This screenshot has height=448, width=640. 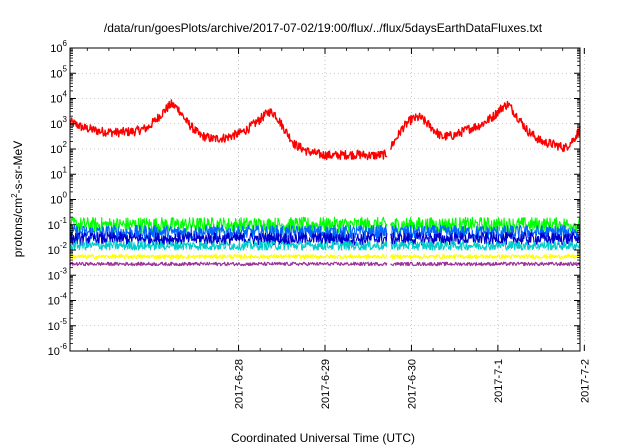 What do you see at coordinates (499, 381) in the screenshot?
I see `x-tick-label: 2017-7-1` at bounding box center [499, 381].